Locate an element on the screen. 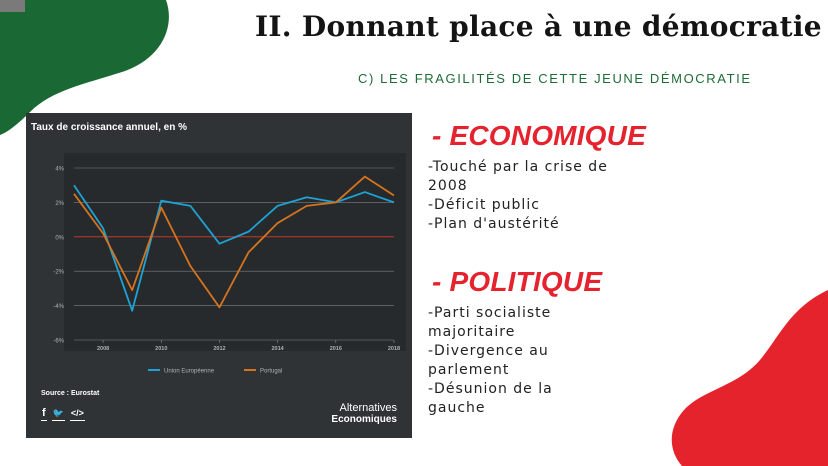 This screenshot has width=828, height=466. facebook-icon: f is located at coordinates (44, 414).